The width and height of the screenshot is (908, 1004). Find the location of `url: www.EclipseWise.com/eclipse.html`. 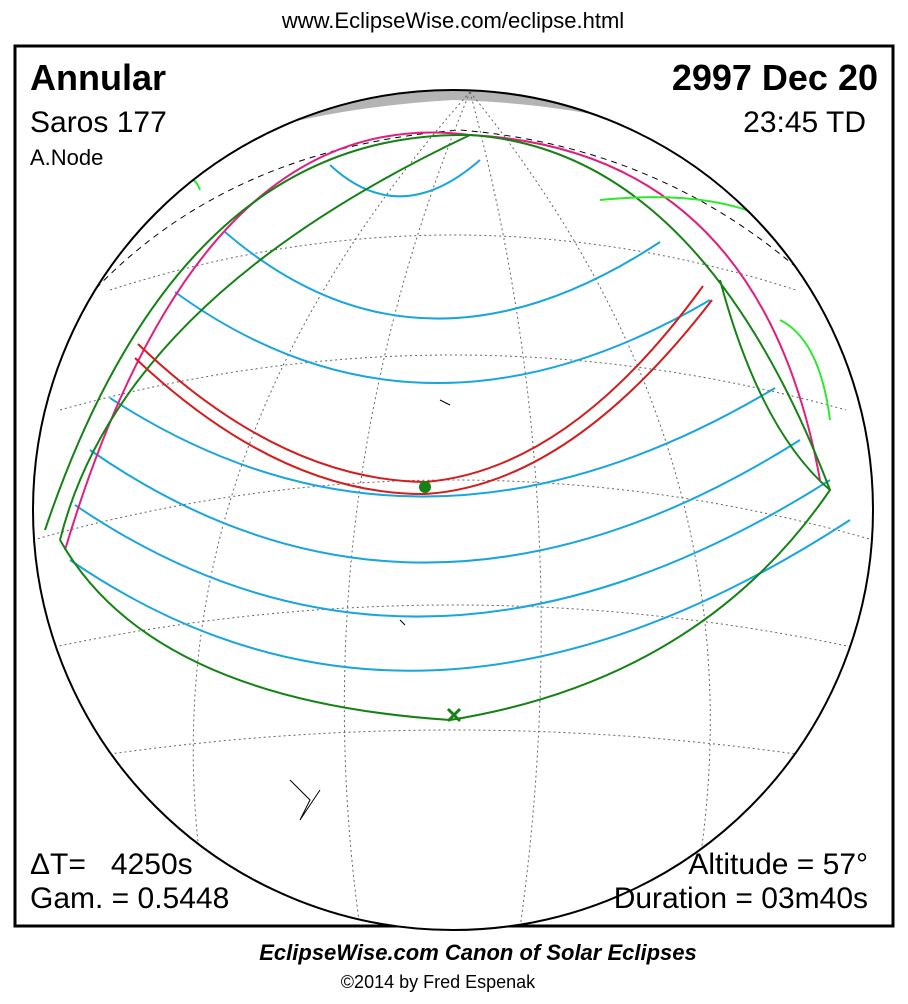

url: www.EclipseWise.com/eclipse.html is located at coordinates (452, 20).